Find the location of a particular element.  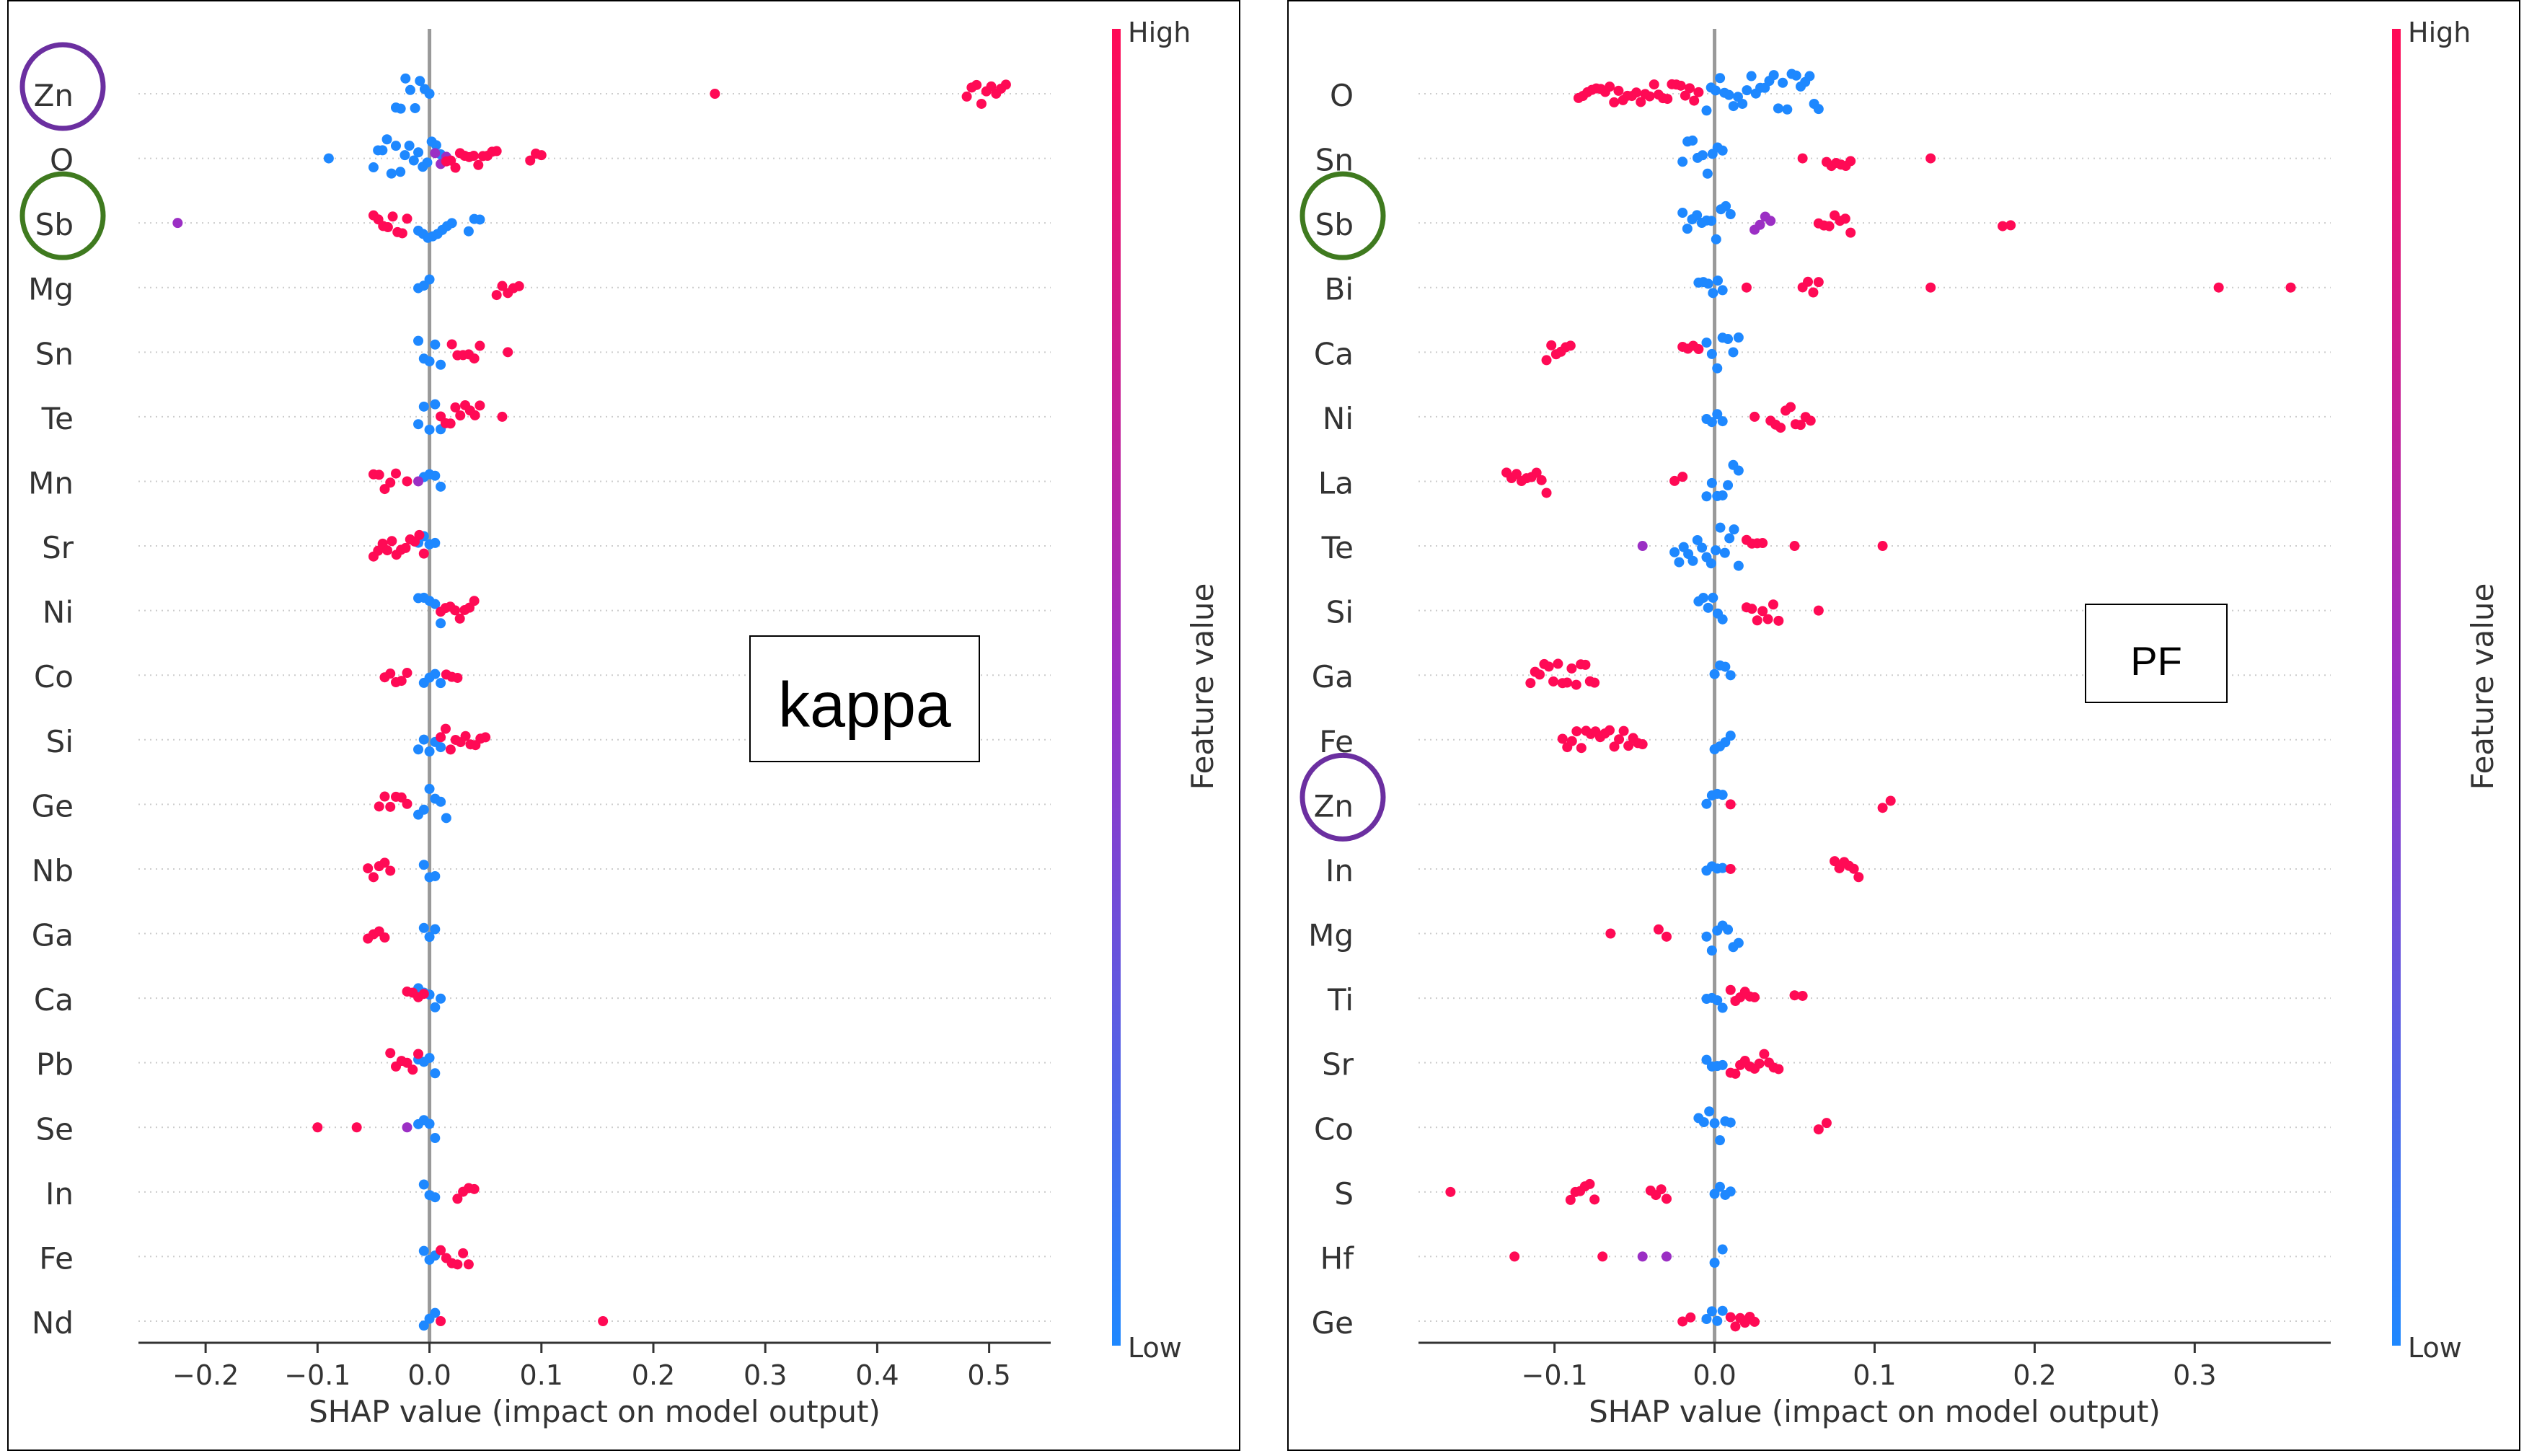

x-tick-label: 0.3 is located at coordinates (765, 1375).